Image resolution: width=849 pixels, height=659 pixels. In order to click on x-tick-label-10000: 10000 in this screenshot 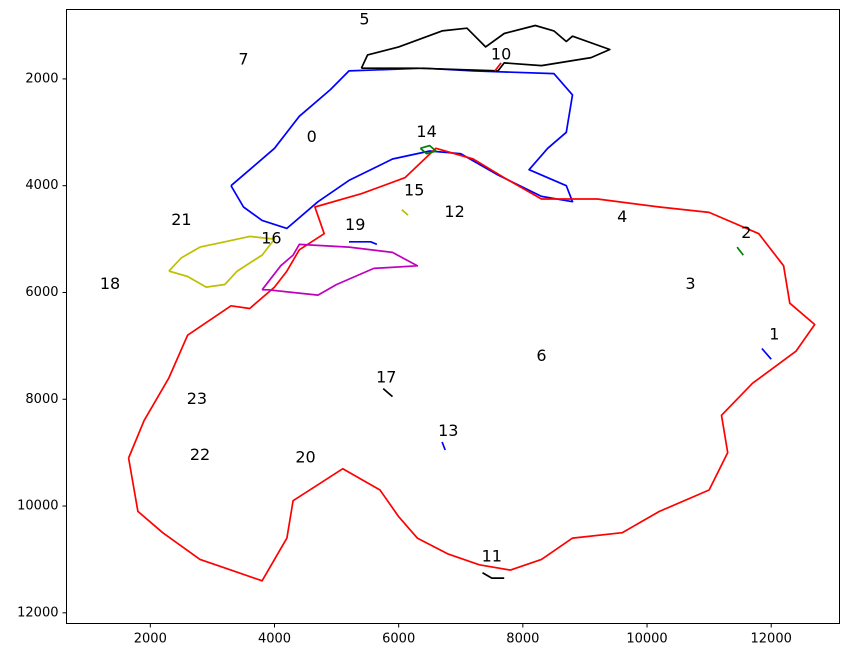, I will do `click(646, 639)`.